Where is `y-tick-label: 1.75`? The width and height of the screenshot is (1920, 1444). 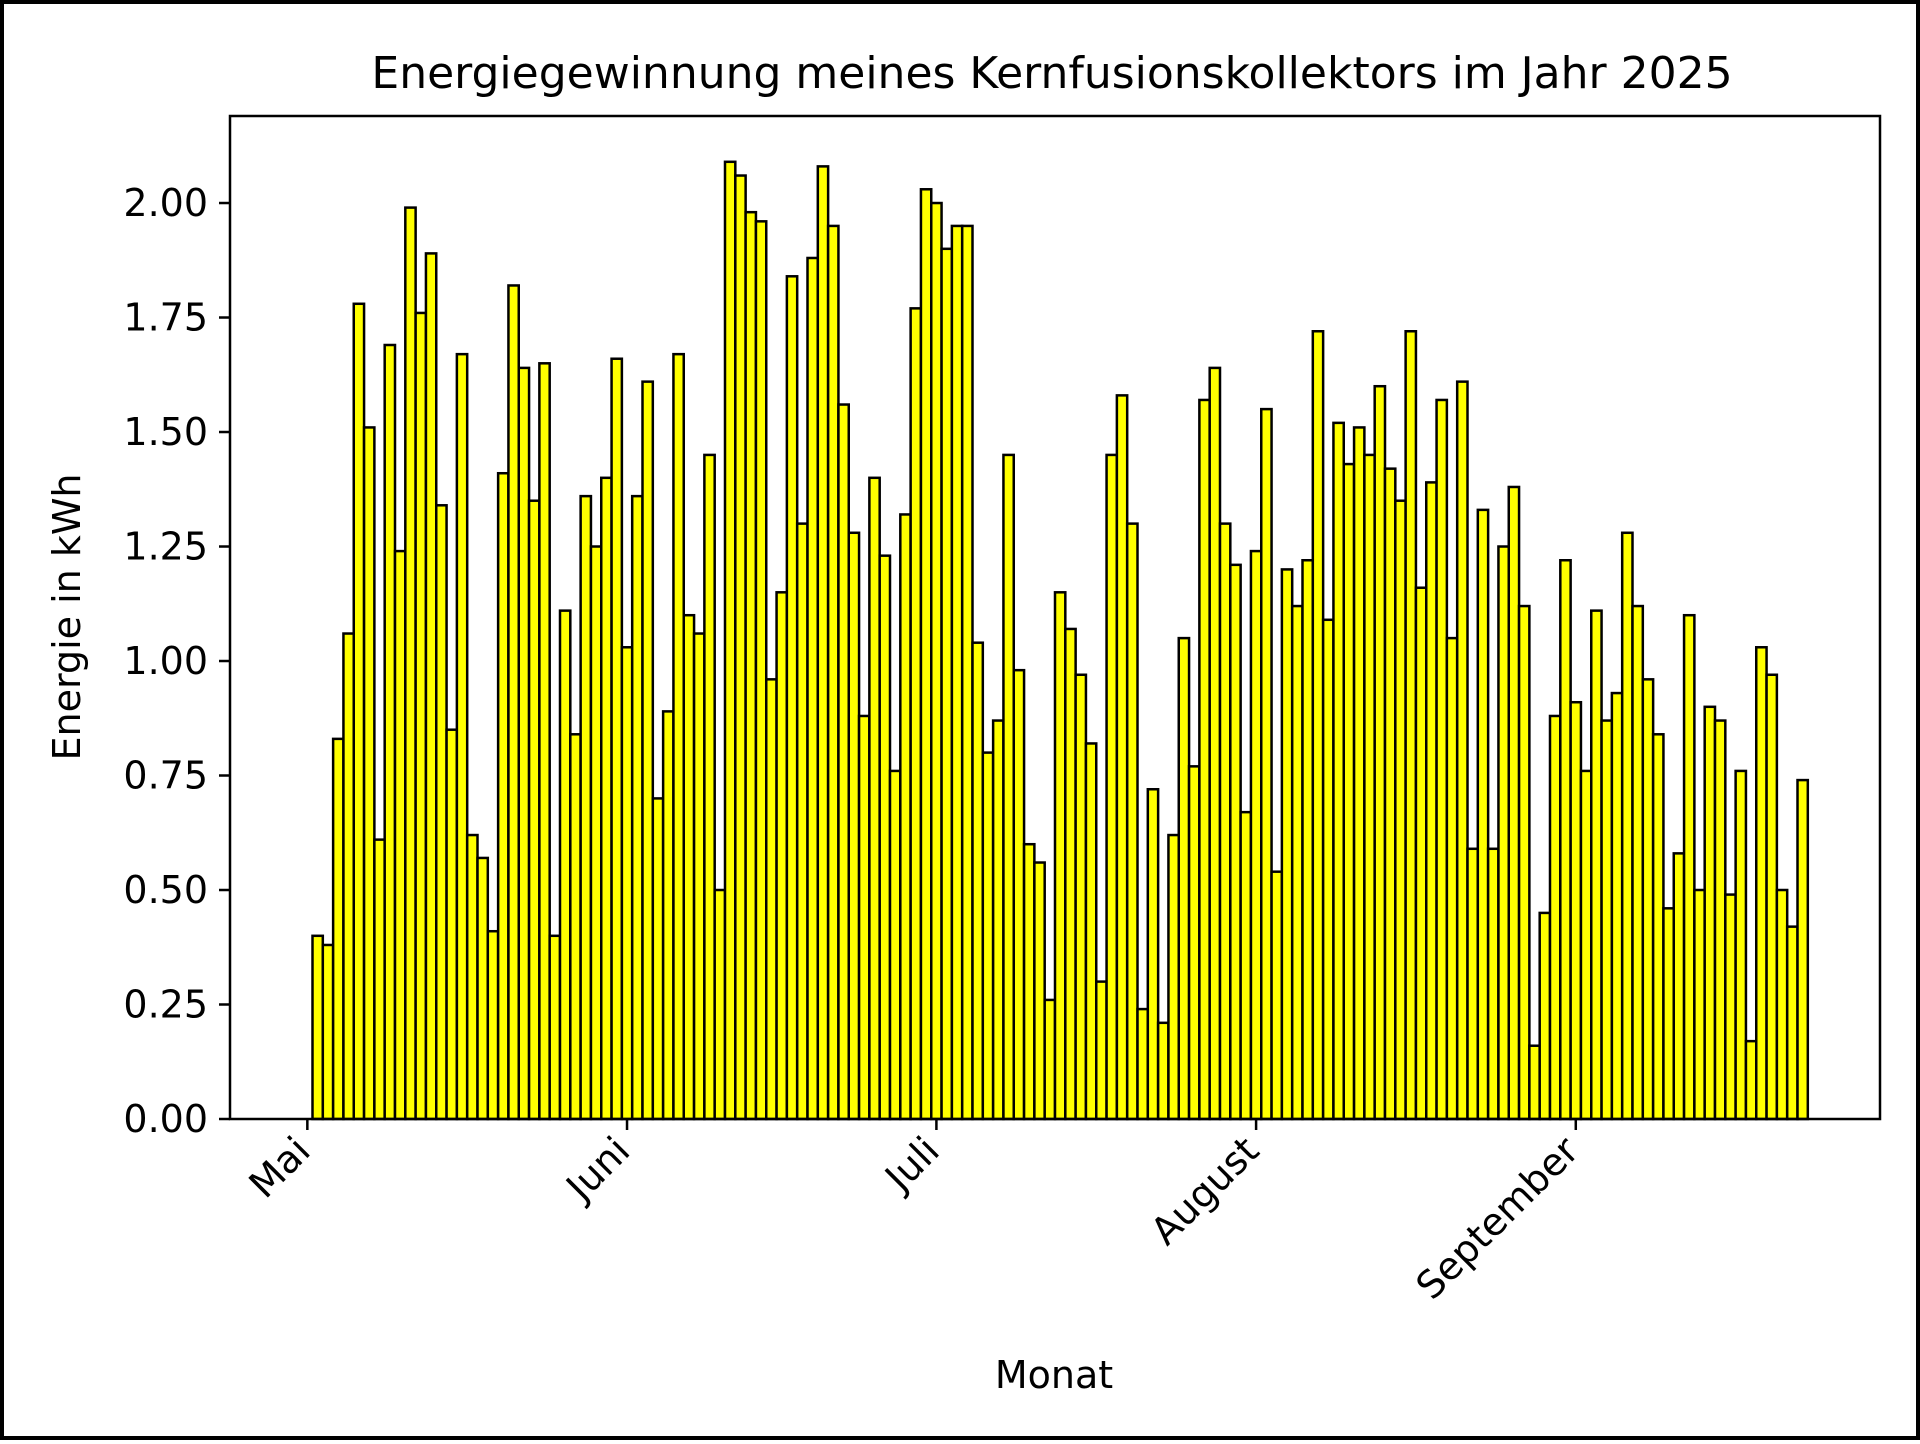
y-tick-label: 1.75 is located at coordinates (165, 318).